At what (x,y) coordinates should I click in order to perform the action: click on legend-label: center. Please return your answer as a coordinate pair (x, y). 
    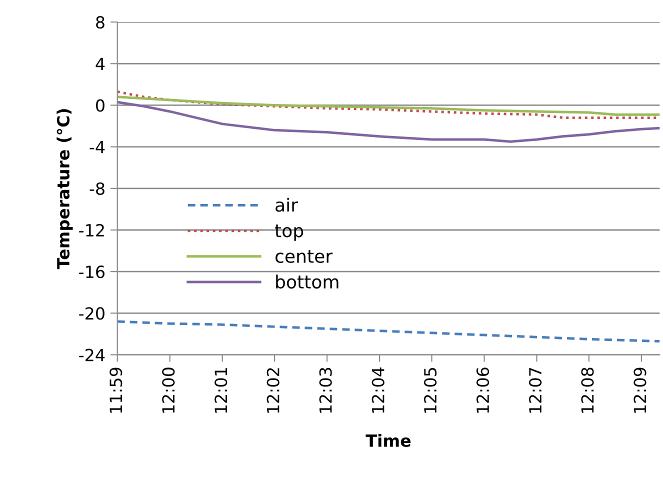
    Looking at the image, I should click on (304, 257).